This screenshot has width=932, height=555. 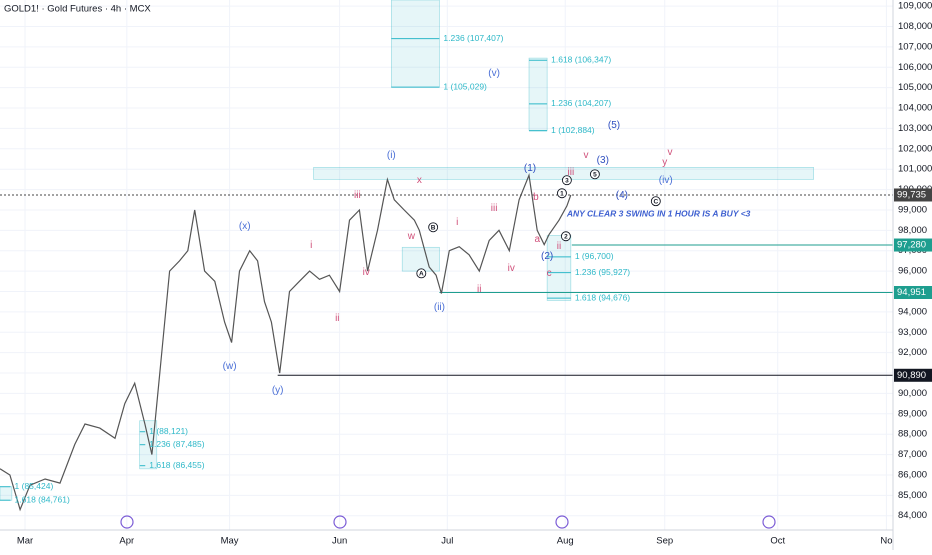 What do you see at coordinates (915, 169) in the screenshot?
I see `y-tick-label: 101,000` at bounding box center [915, 169].